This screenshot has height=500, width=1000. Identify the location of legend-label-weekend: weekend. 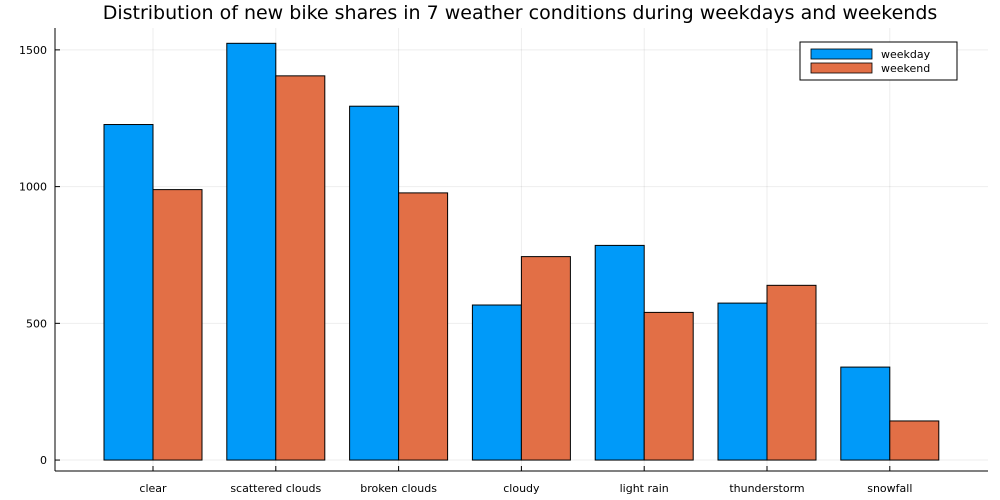
(905, 68).